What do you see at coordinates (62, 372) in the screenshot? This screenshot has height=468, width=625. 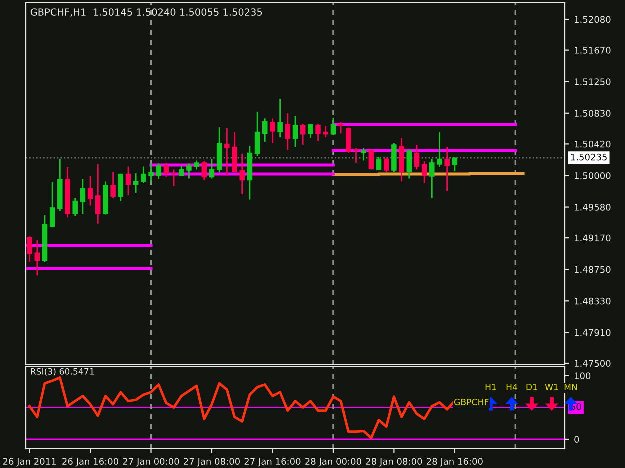 I see `chart-title: RSI(3) 60.5471` at bounding box center [62, 372].